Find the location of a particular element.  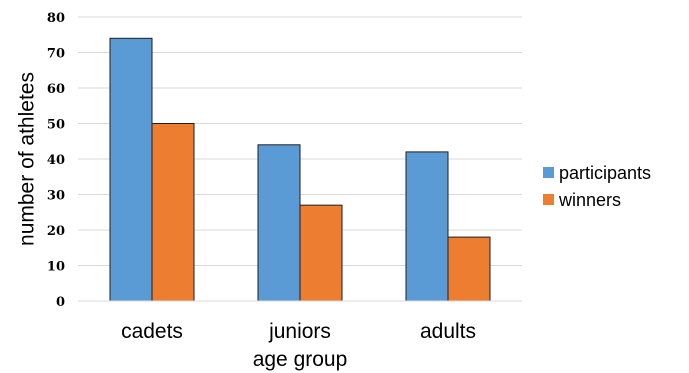

y-tick-label: 30 is located at coordinates (56, 196).